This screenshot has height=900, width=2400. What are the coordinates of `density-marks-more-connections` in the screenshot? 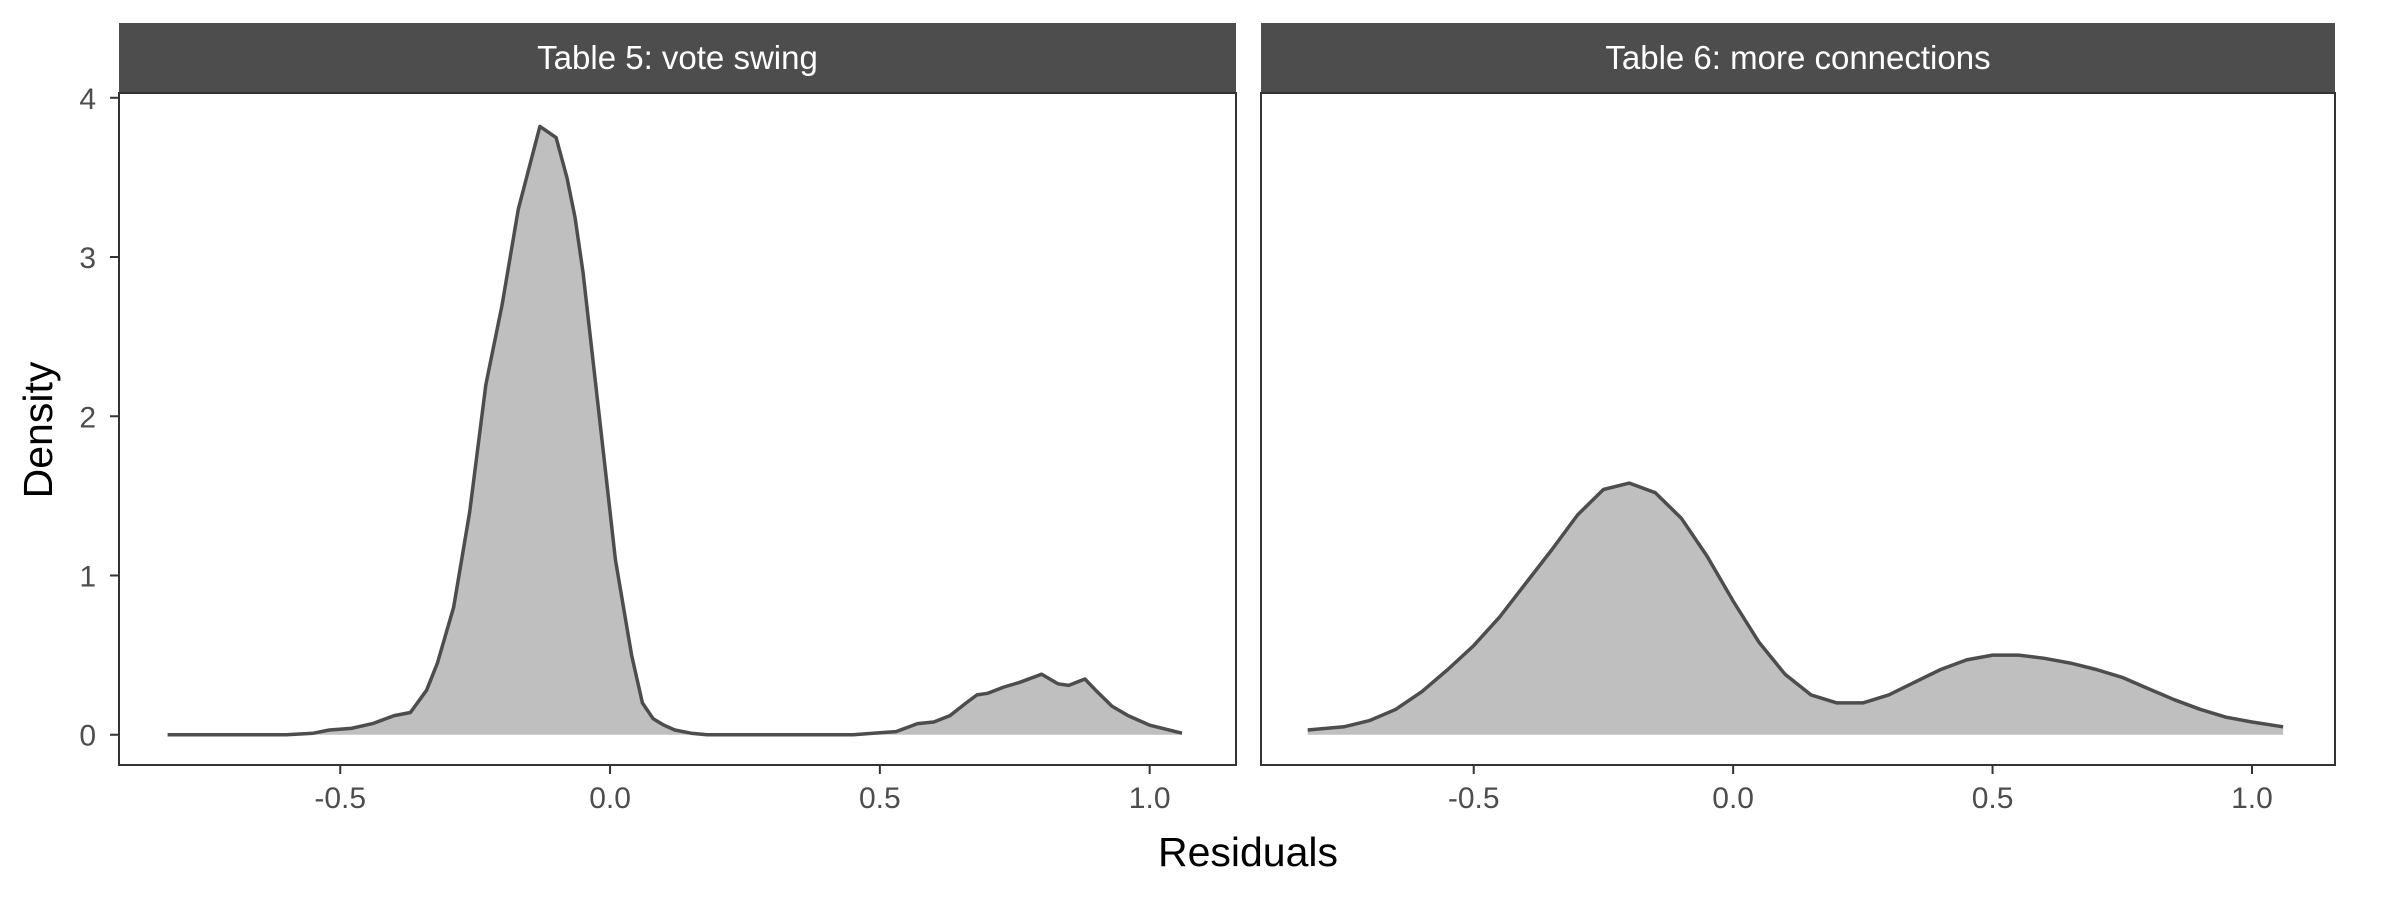 It's located at (1795, 608).